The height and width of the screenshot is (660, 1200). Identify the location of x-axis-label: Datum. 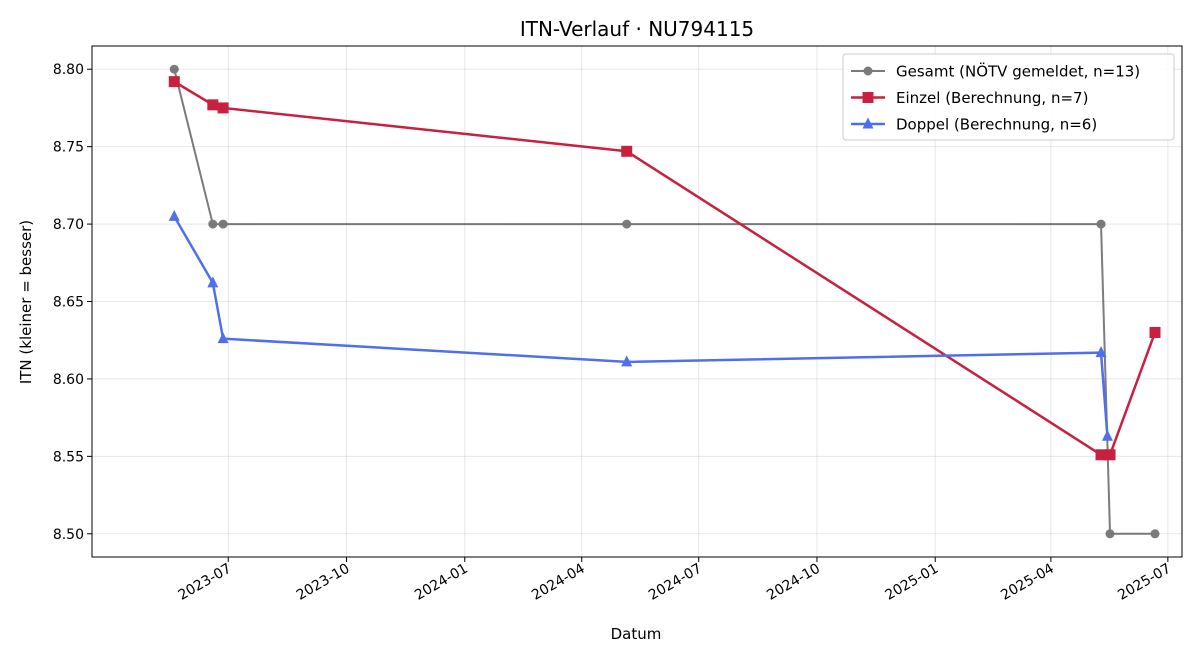
(636, 634).